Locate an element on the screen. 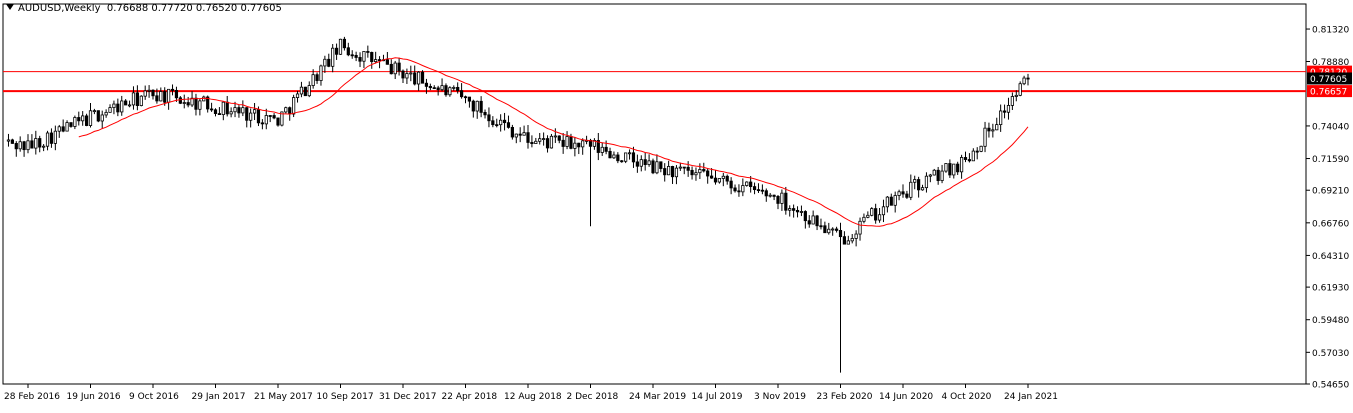 The image size is (1353, 413). time-tick-label: 19 Jun 2016 is located at coordinates (94, 397).